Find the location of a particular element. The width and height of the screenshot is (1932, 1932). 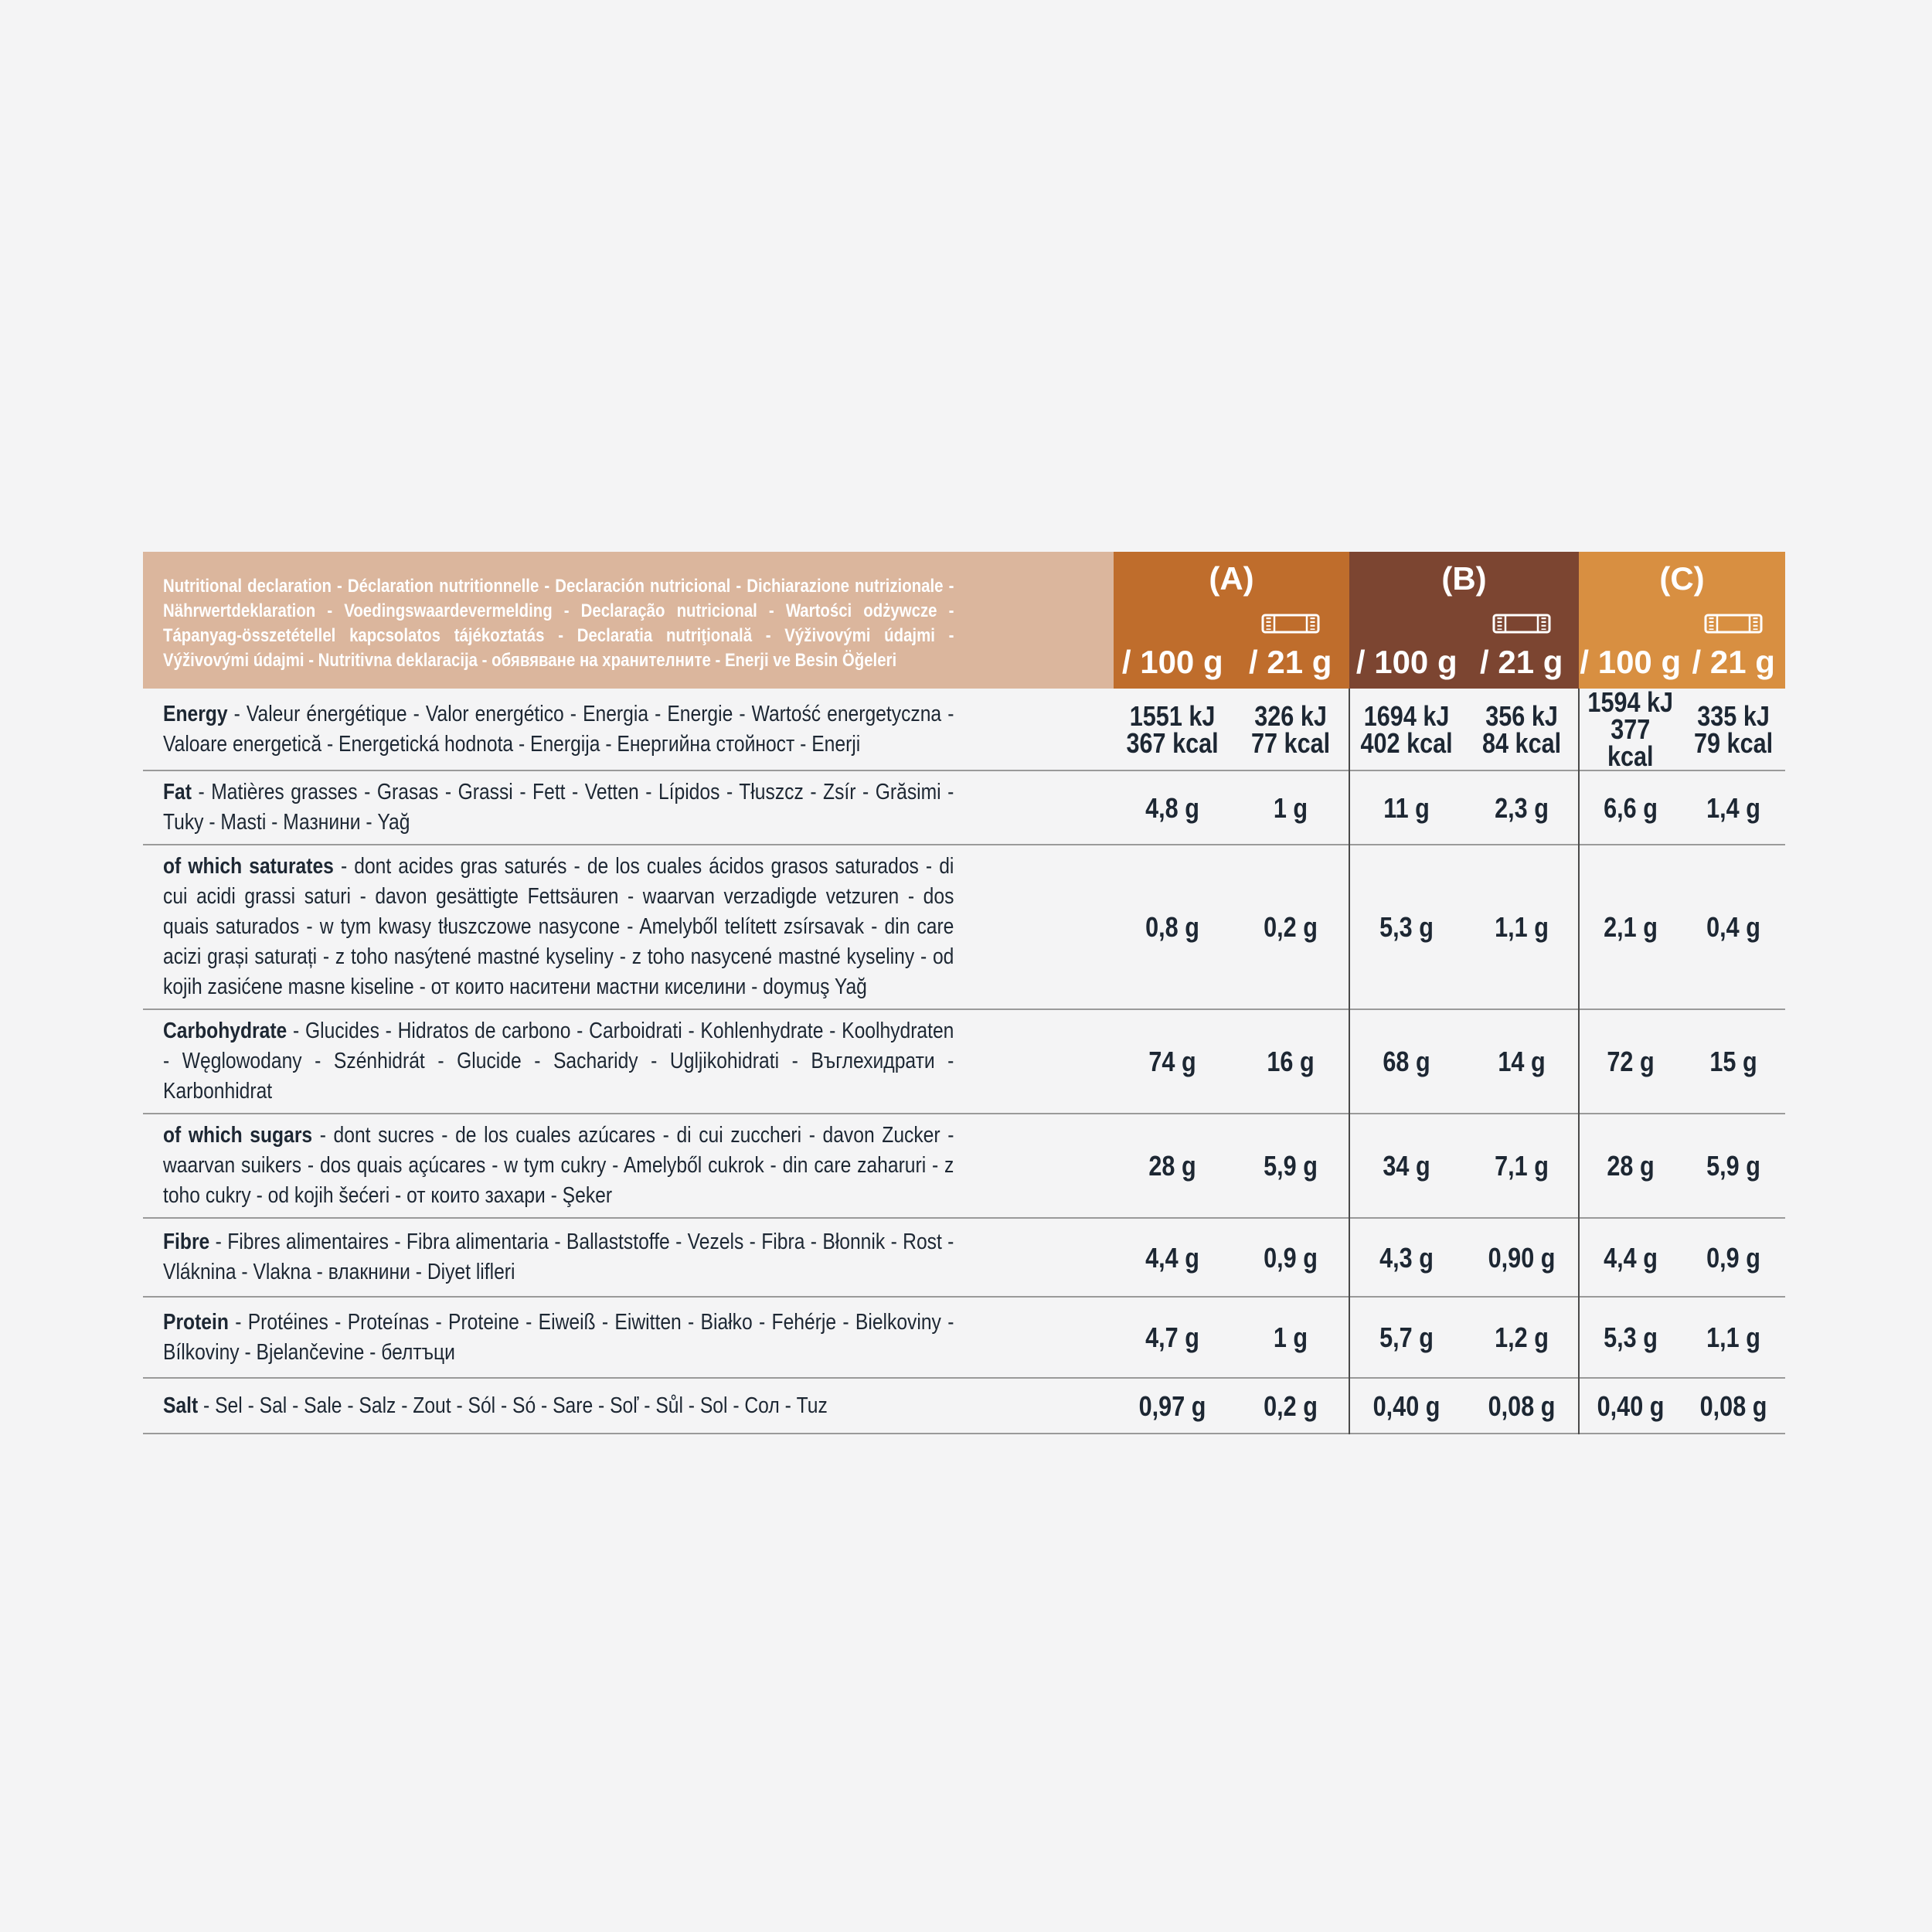

value-c-100g: 5,3 g is located at coordinates (1630, 1338).